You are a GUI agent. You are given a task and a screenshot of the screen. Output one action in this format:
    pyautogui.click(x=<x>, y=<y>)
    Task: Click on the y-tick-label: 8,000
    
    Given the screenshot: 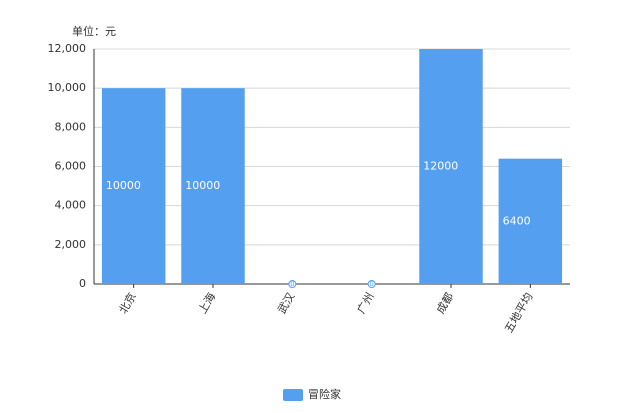 What is the action you would take?
    pyautogui.click(x=71, y=126)
    